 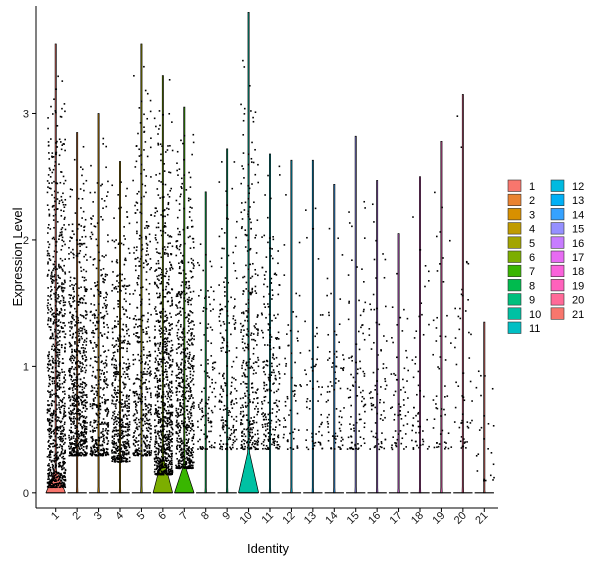 What do you see at coordinates (578, 315) in the screenshot?
I see `legend-label: 21` at bounding box center [578, 315].